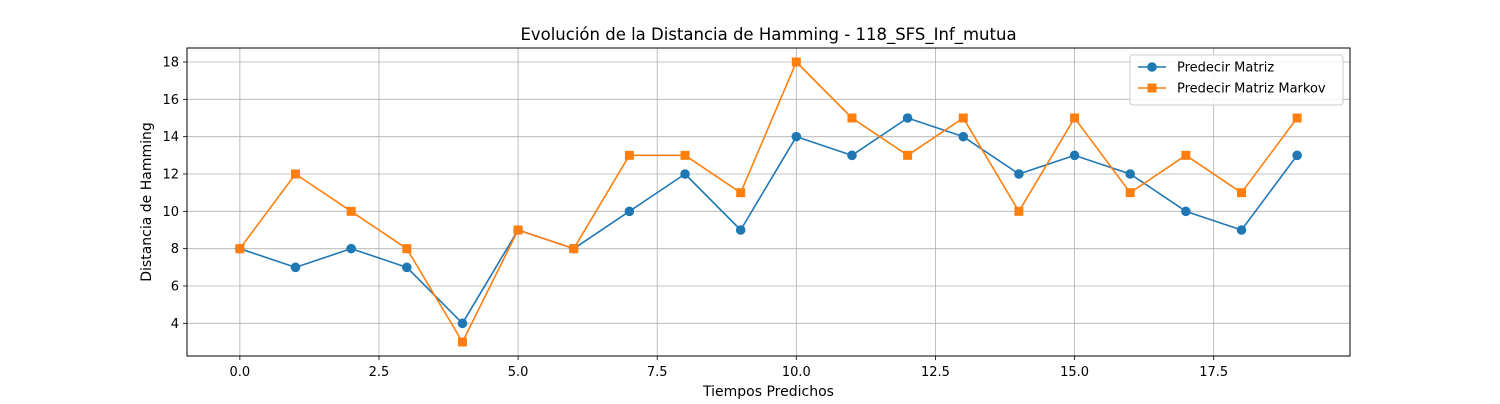 This screenshot has height=404, width=1500. What do you see at coordinates (175, 249) in the screenshot?
I see `y-tick-label: 8` at bounding box center [175, 249].